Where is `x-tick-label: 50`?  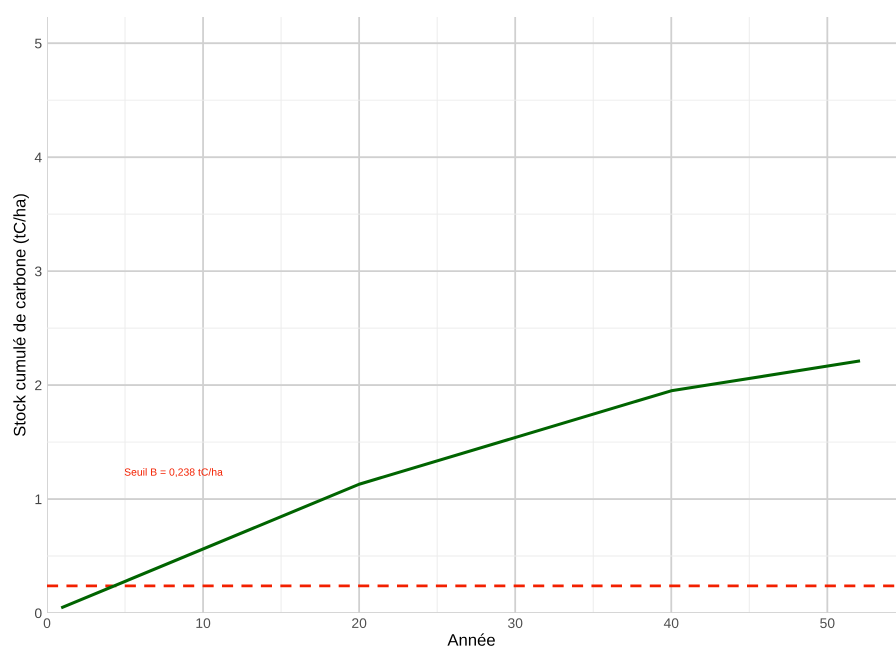 x-tick-label: 50 is located at coordinates (827, 623).